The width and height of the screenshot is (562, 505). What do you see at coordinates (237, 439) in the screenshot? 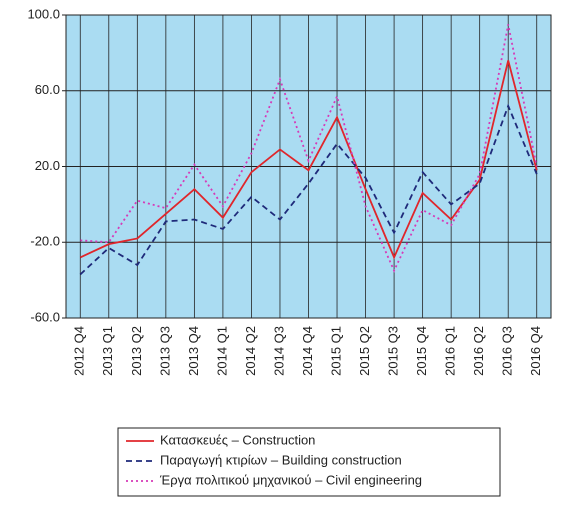
I see `legend-label: Κατασκευές – Construction` at bounding box center [237, 439].